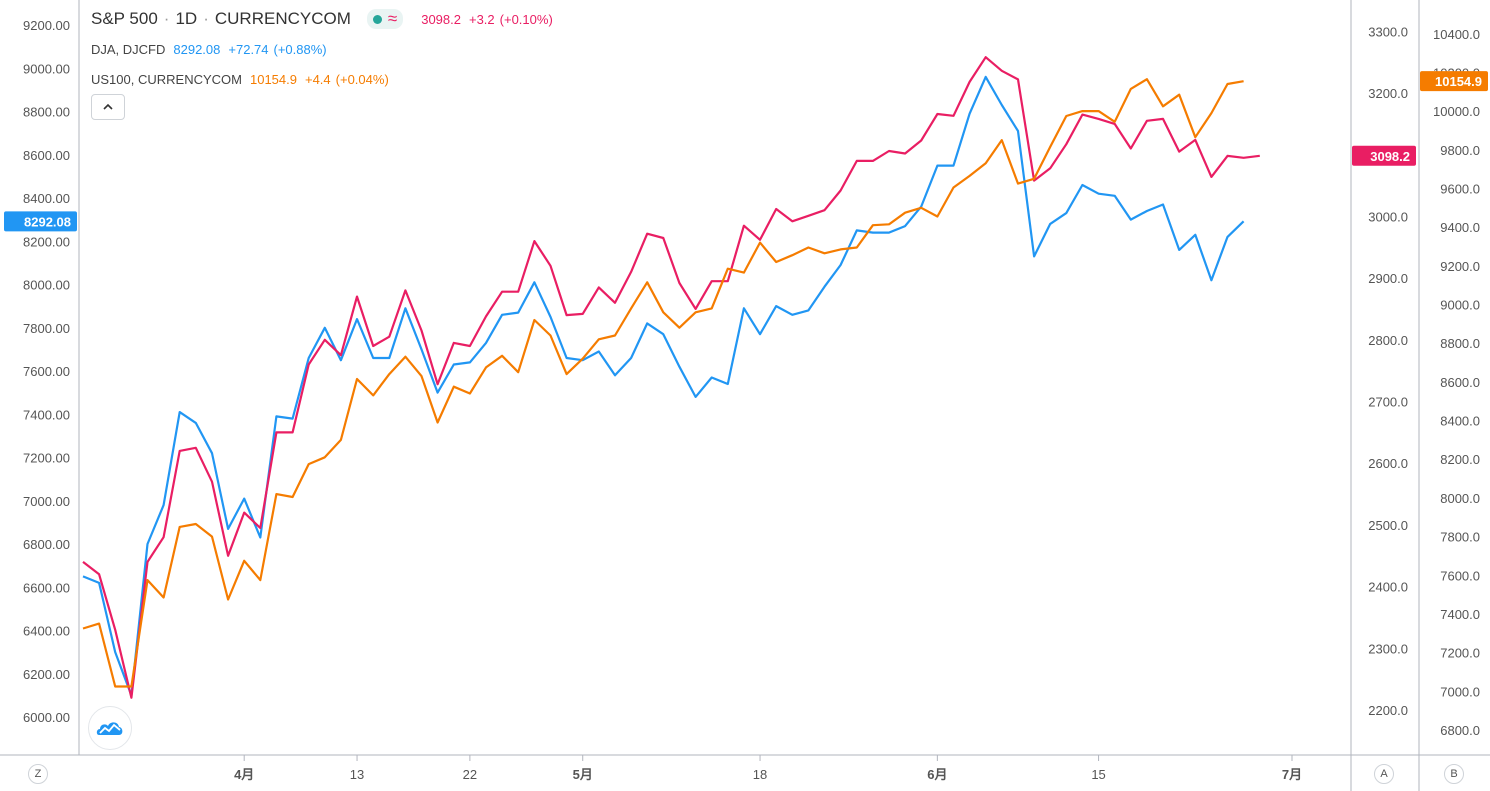  Describe the element at coordinates (1388, 587) in the screenshot. I see `a-axis-tick-label: 2400.0` at that location.